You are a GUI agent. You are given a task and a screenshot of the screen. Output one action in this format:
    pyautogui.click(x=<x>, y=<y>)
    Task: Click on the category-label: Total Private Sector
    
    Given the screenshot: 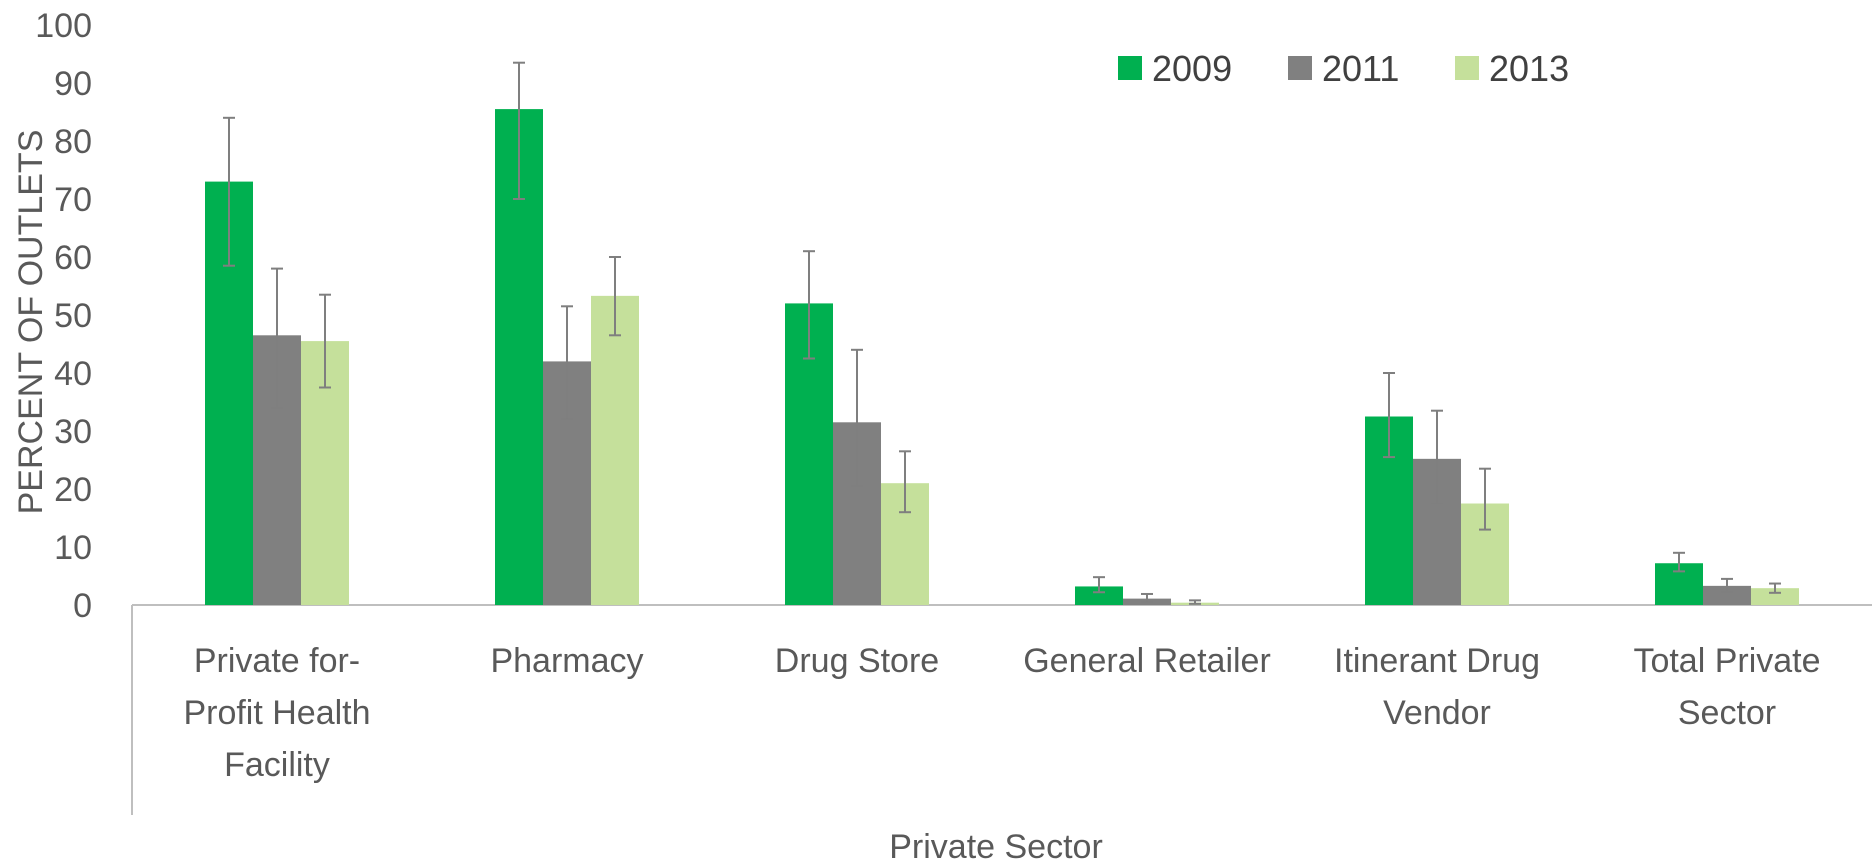 What is the action you would take?
    pyautogui.click(x=1726, y=687)
    